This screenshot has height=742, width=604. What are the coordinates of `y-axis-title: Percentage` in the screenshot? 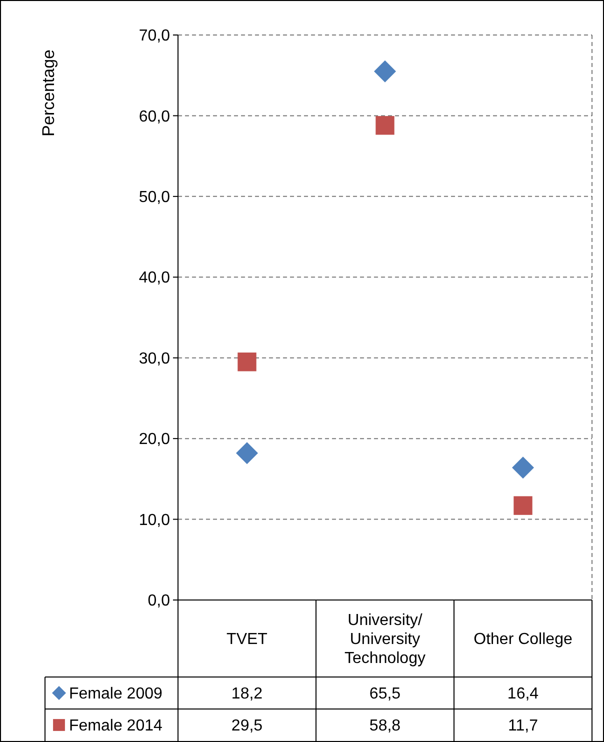 It's located at (48, 93).